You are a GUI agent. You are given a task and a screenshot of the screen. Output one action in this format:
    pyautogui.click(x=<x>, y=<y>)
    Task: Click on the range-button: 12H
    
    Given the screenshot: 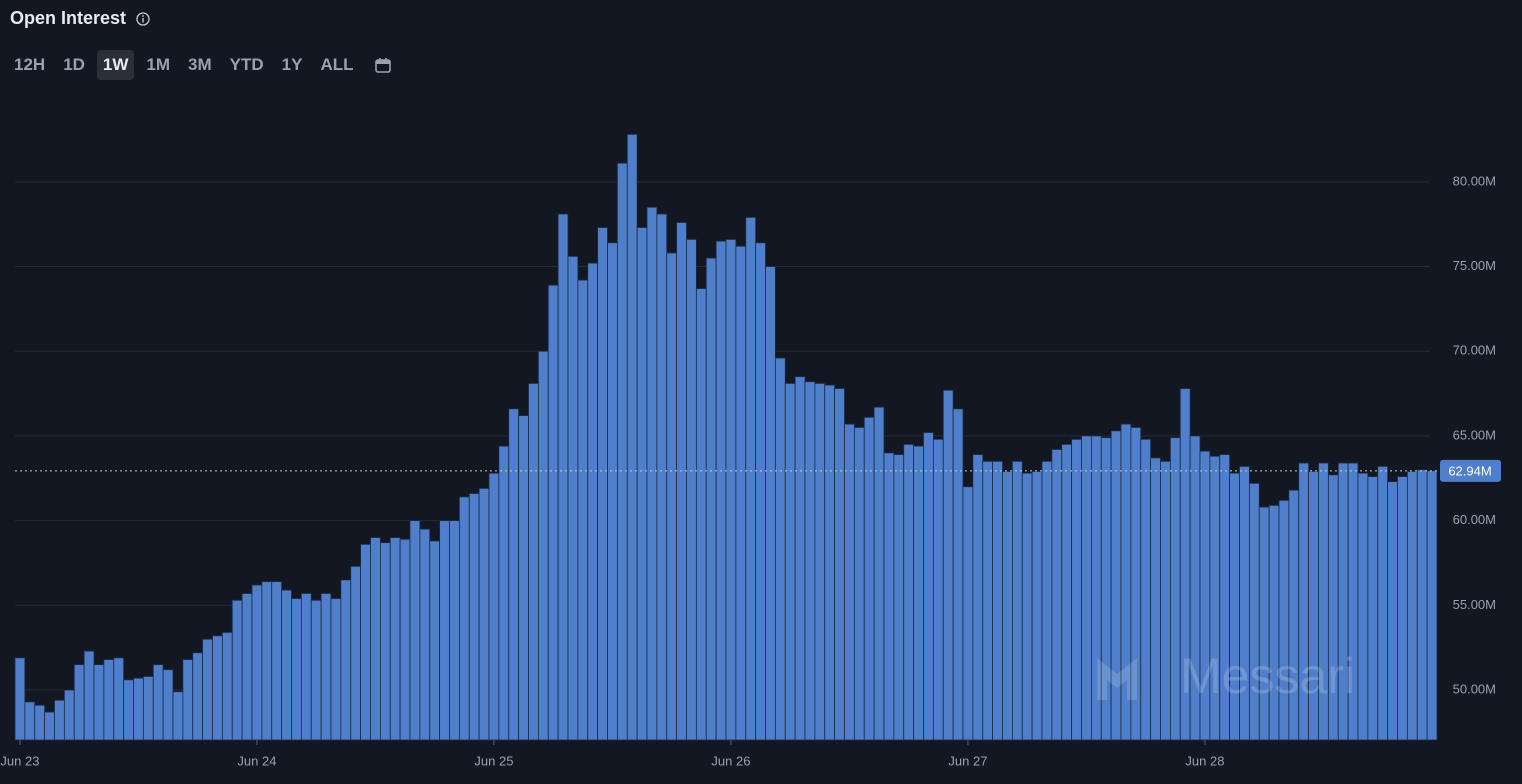 What is the action you would take?
    pyautogui.click(x=30, y=64)
    